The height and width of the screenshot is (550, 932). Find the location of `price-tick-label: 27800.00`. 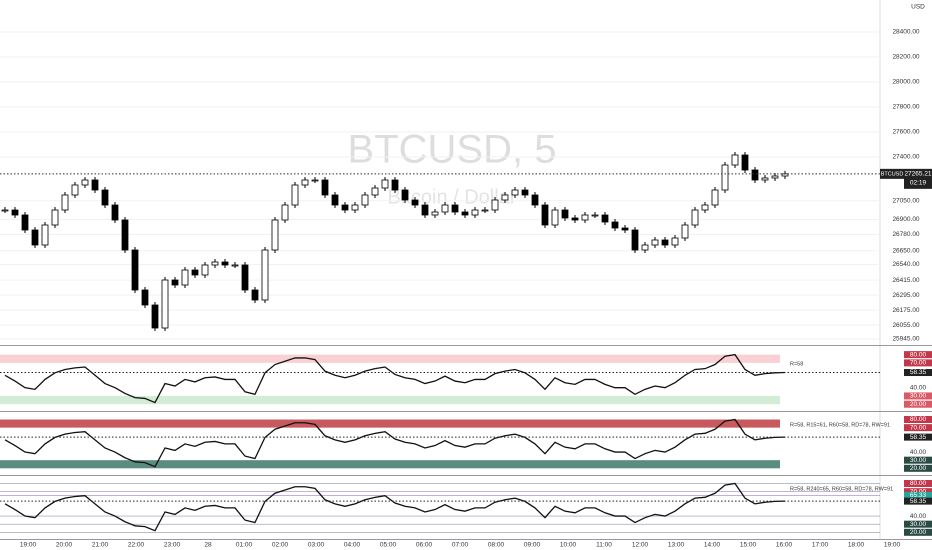

price-tick-label: 27800.00 is located at coordinates (905, 107).